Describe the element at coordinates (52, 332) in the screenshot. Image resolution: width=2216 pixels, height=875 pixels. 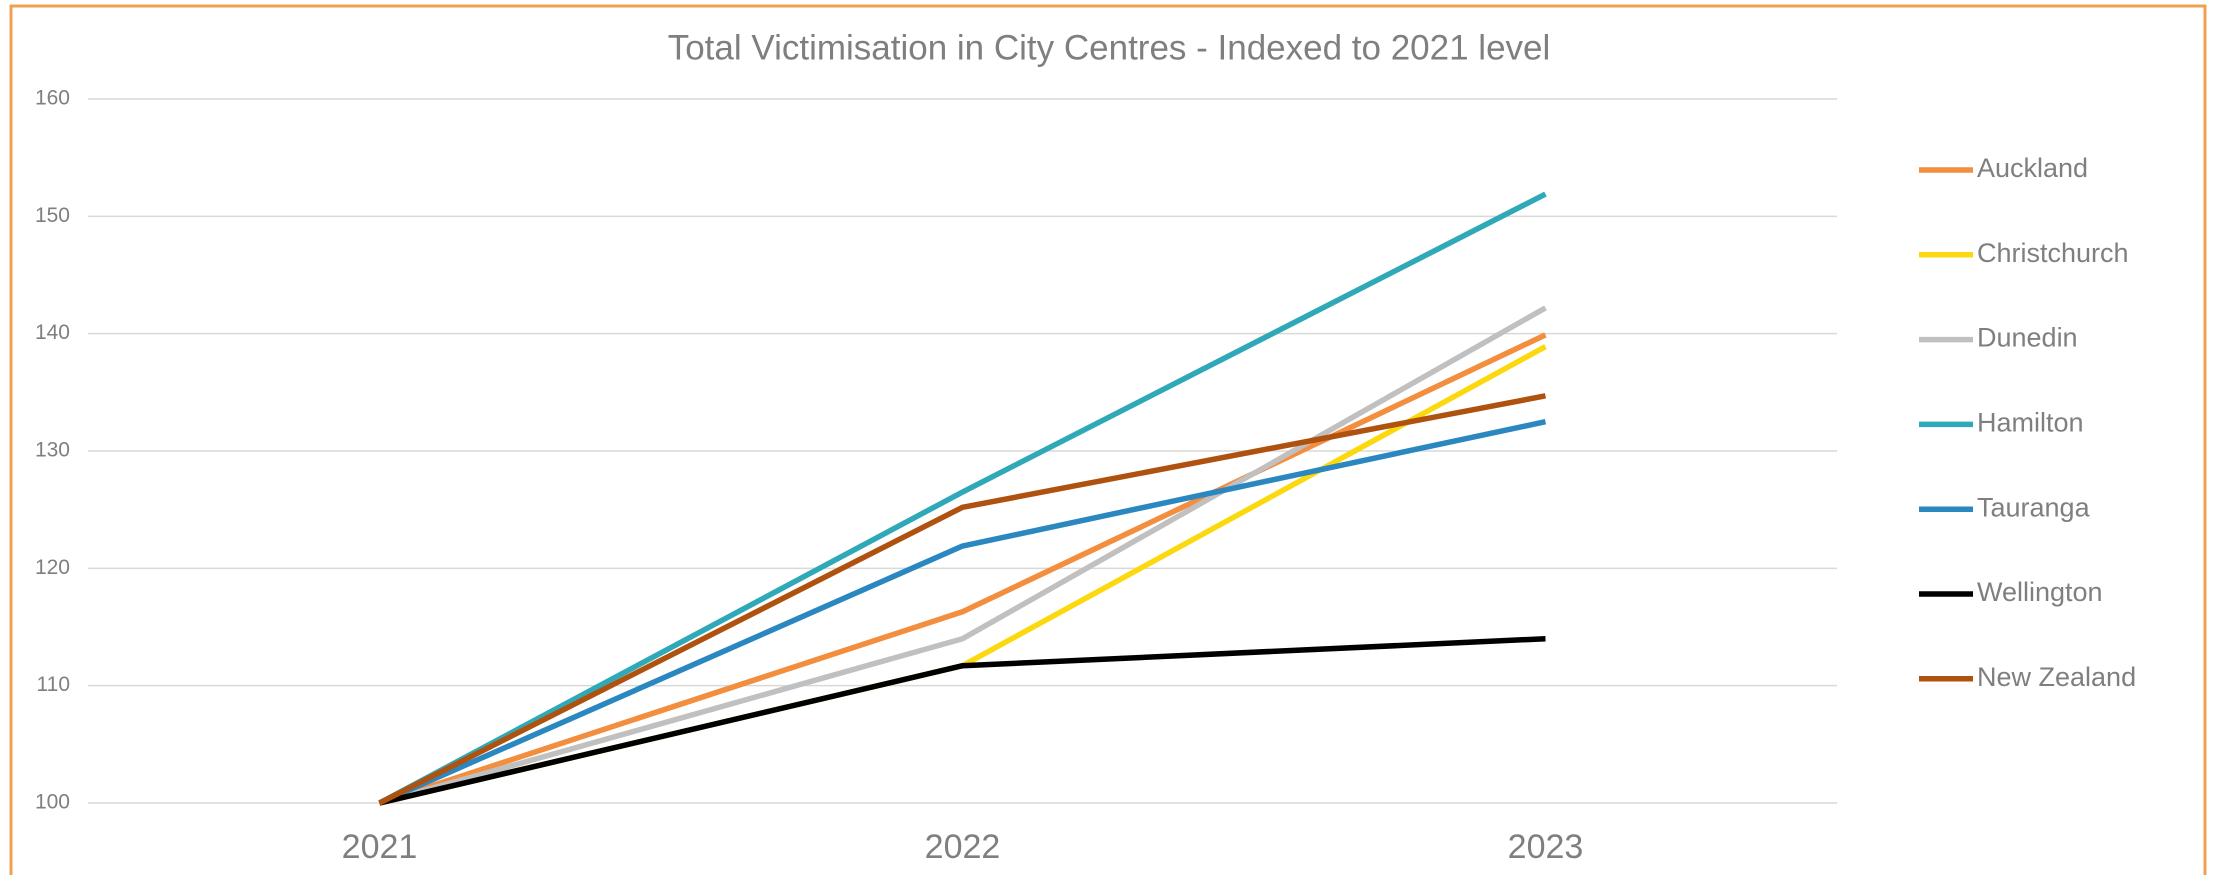
I see `y-tick-label: 140` at that location.